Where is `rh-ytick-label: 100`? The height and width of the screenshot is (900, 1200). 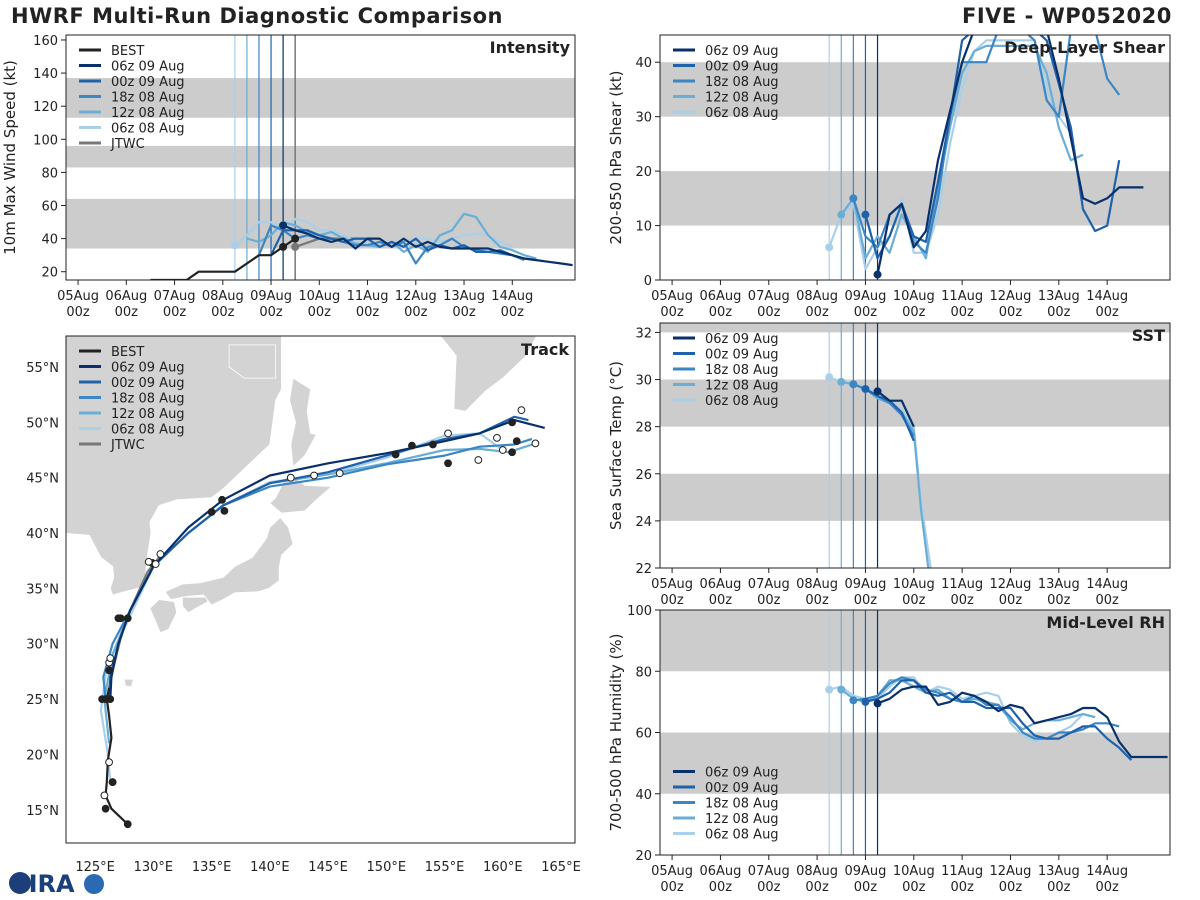 rh-ytick-label: 100 is located at coordinates (639, 611).